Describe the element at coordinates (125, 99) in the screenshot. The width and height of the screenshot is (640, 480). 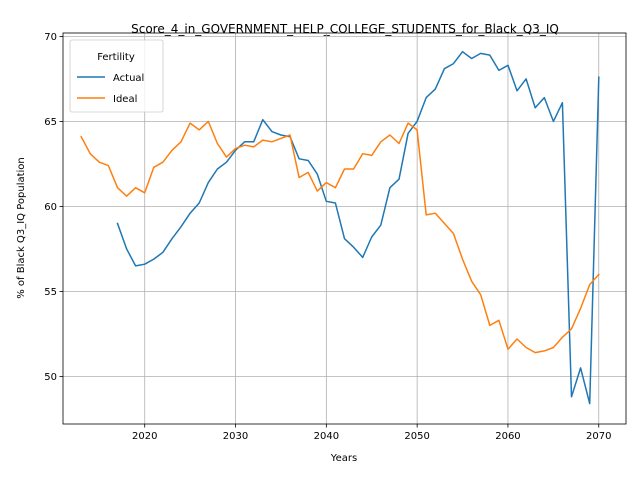
I see `legend-label-ideal: Ideal` at that location.